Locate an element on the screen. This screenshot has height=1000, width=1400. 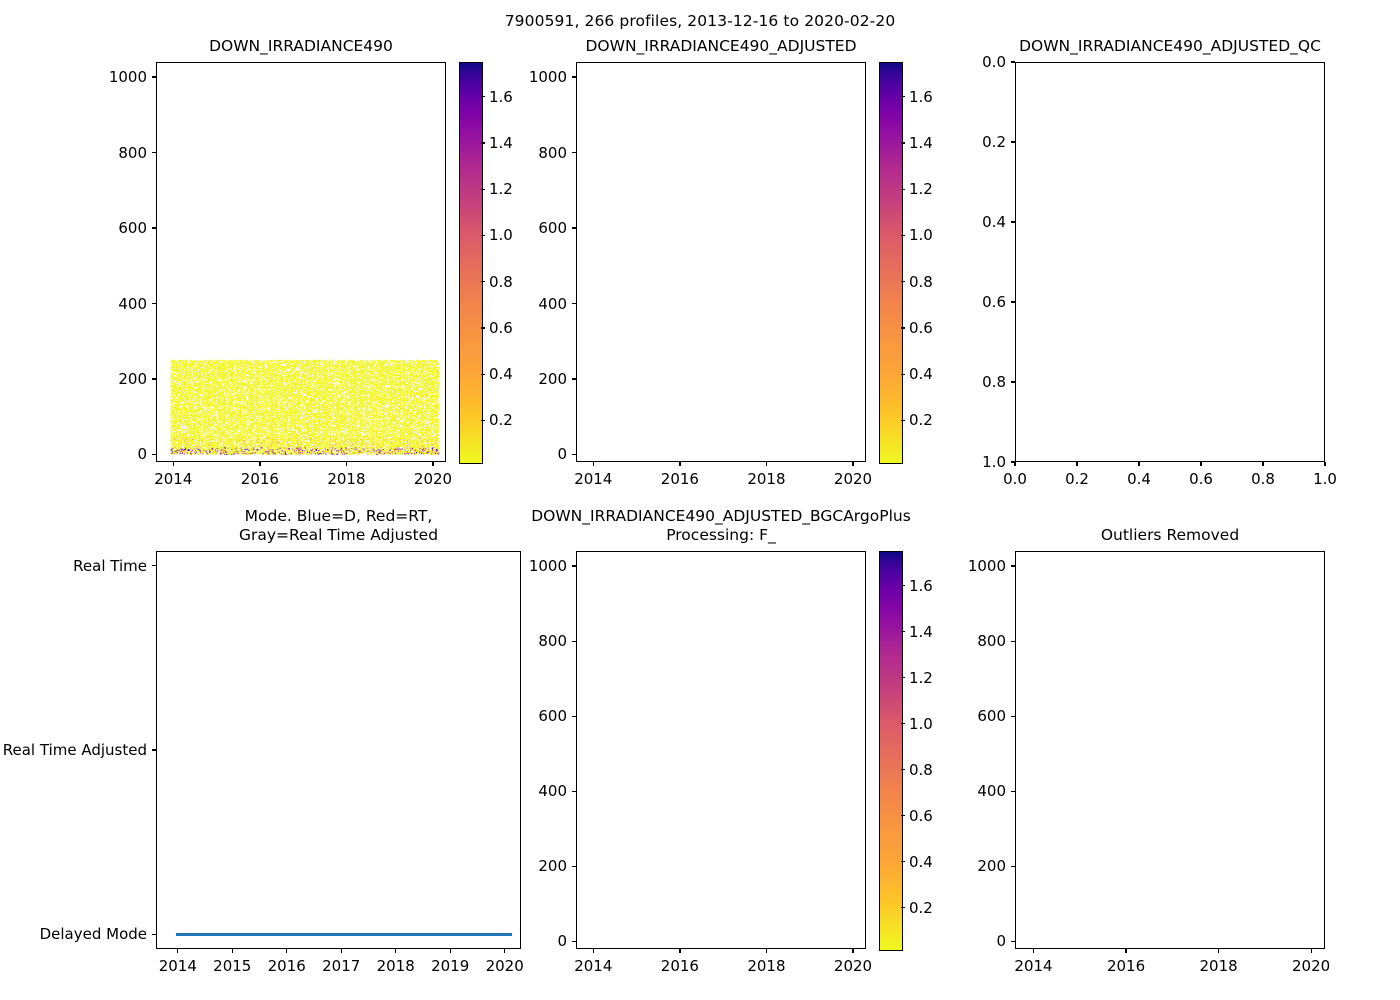
y-tick-label: 0.8 is located at coordinates (994, 382).